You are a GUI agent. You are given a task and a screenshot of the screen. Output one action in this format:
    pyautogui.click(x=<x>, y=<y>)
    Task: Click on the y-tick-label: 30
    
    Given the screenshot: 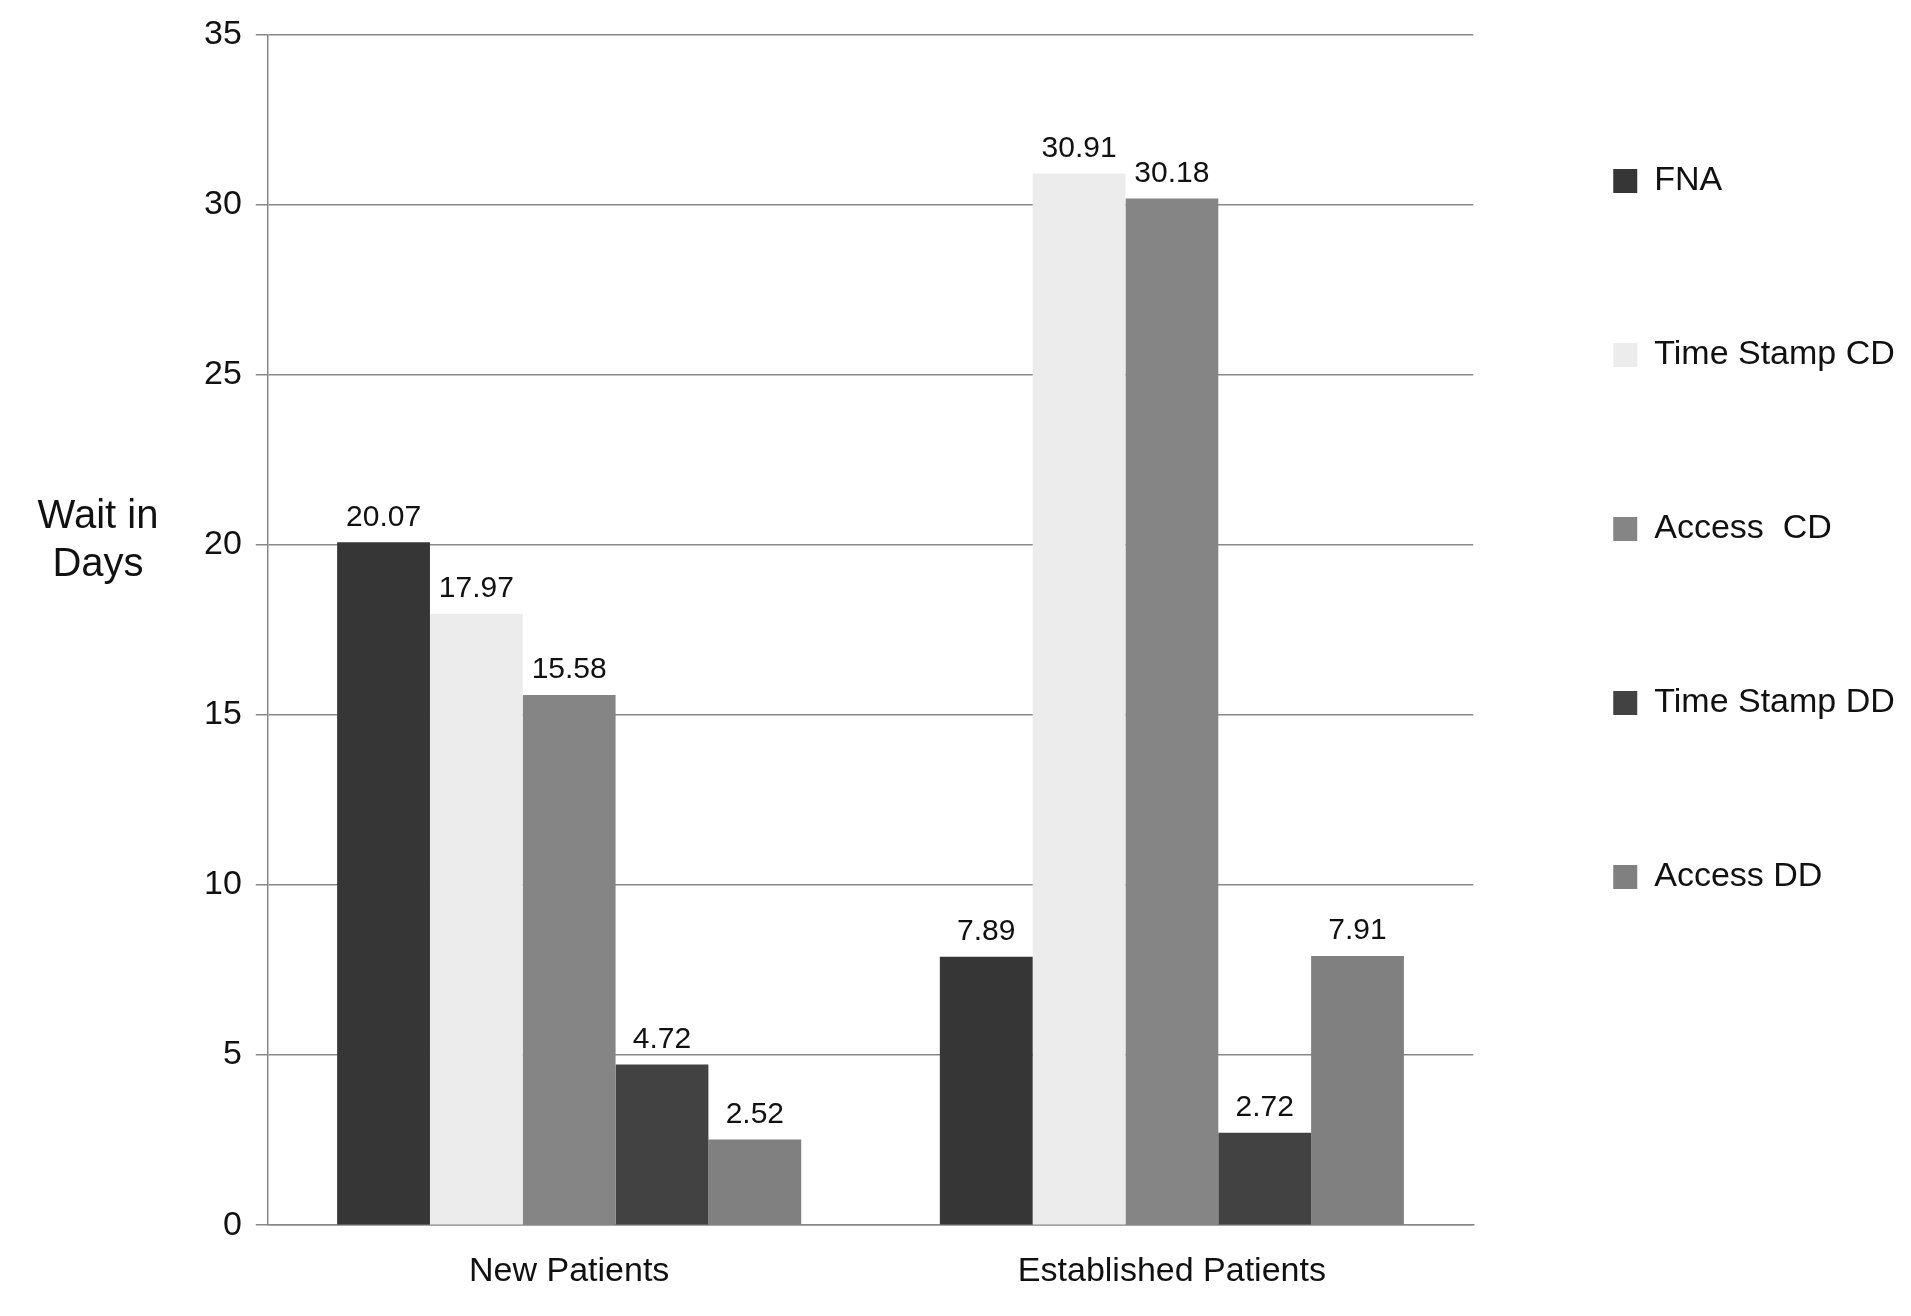 What is the action you would take?
    pyautogui.click(x=222, y=201)
    